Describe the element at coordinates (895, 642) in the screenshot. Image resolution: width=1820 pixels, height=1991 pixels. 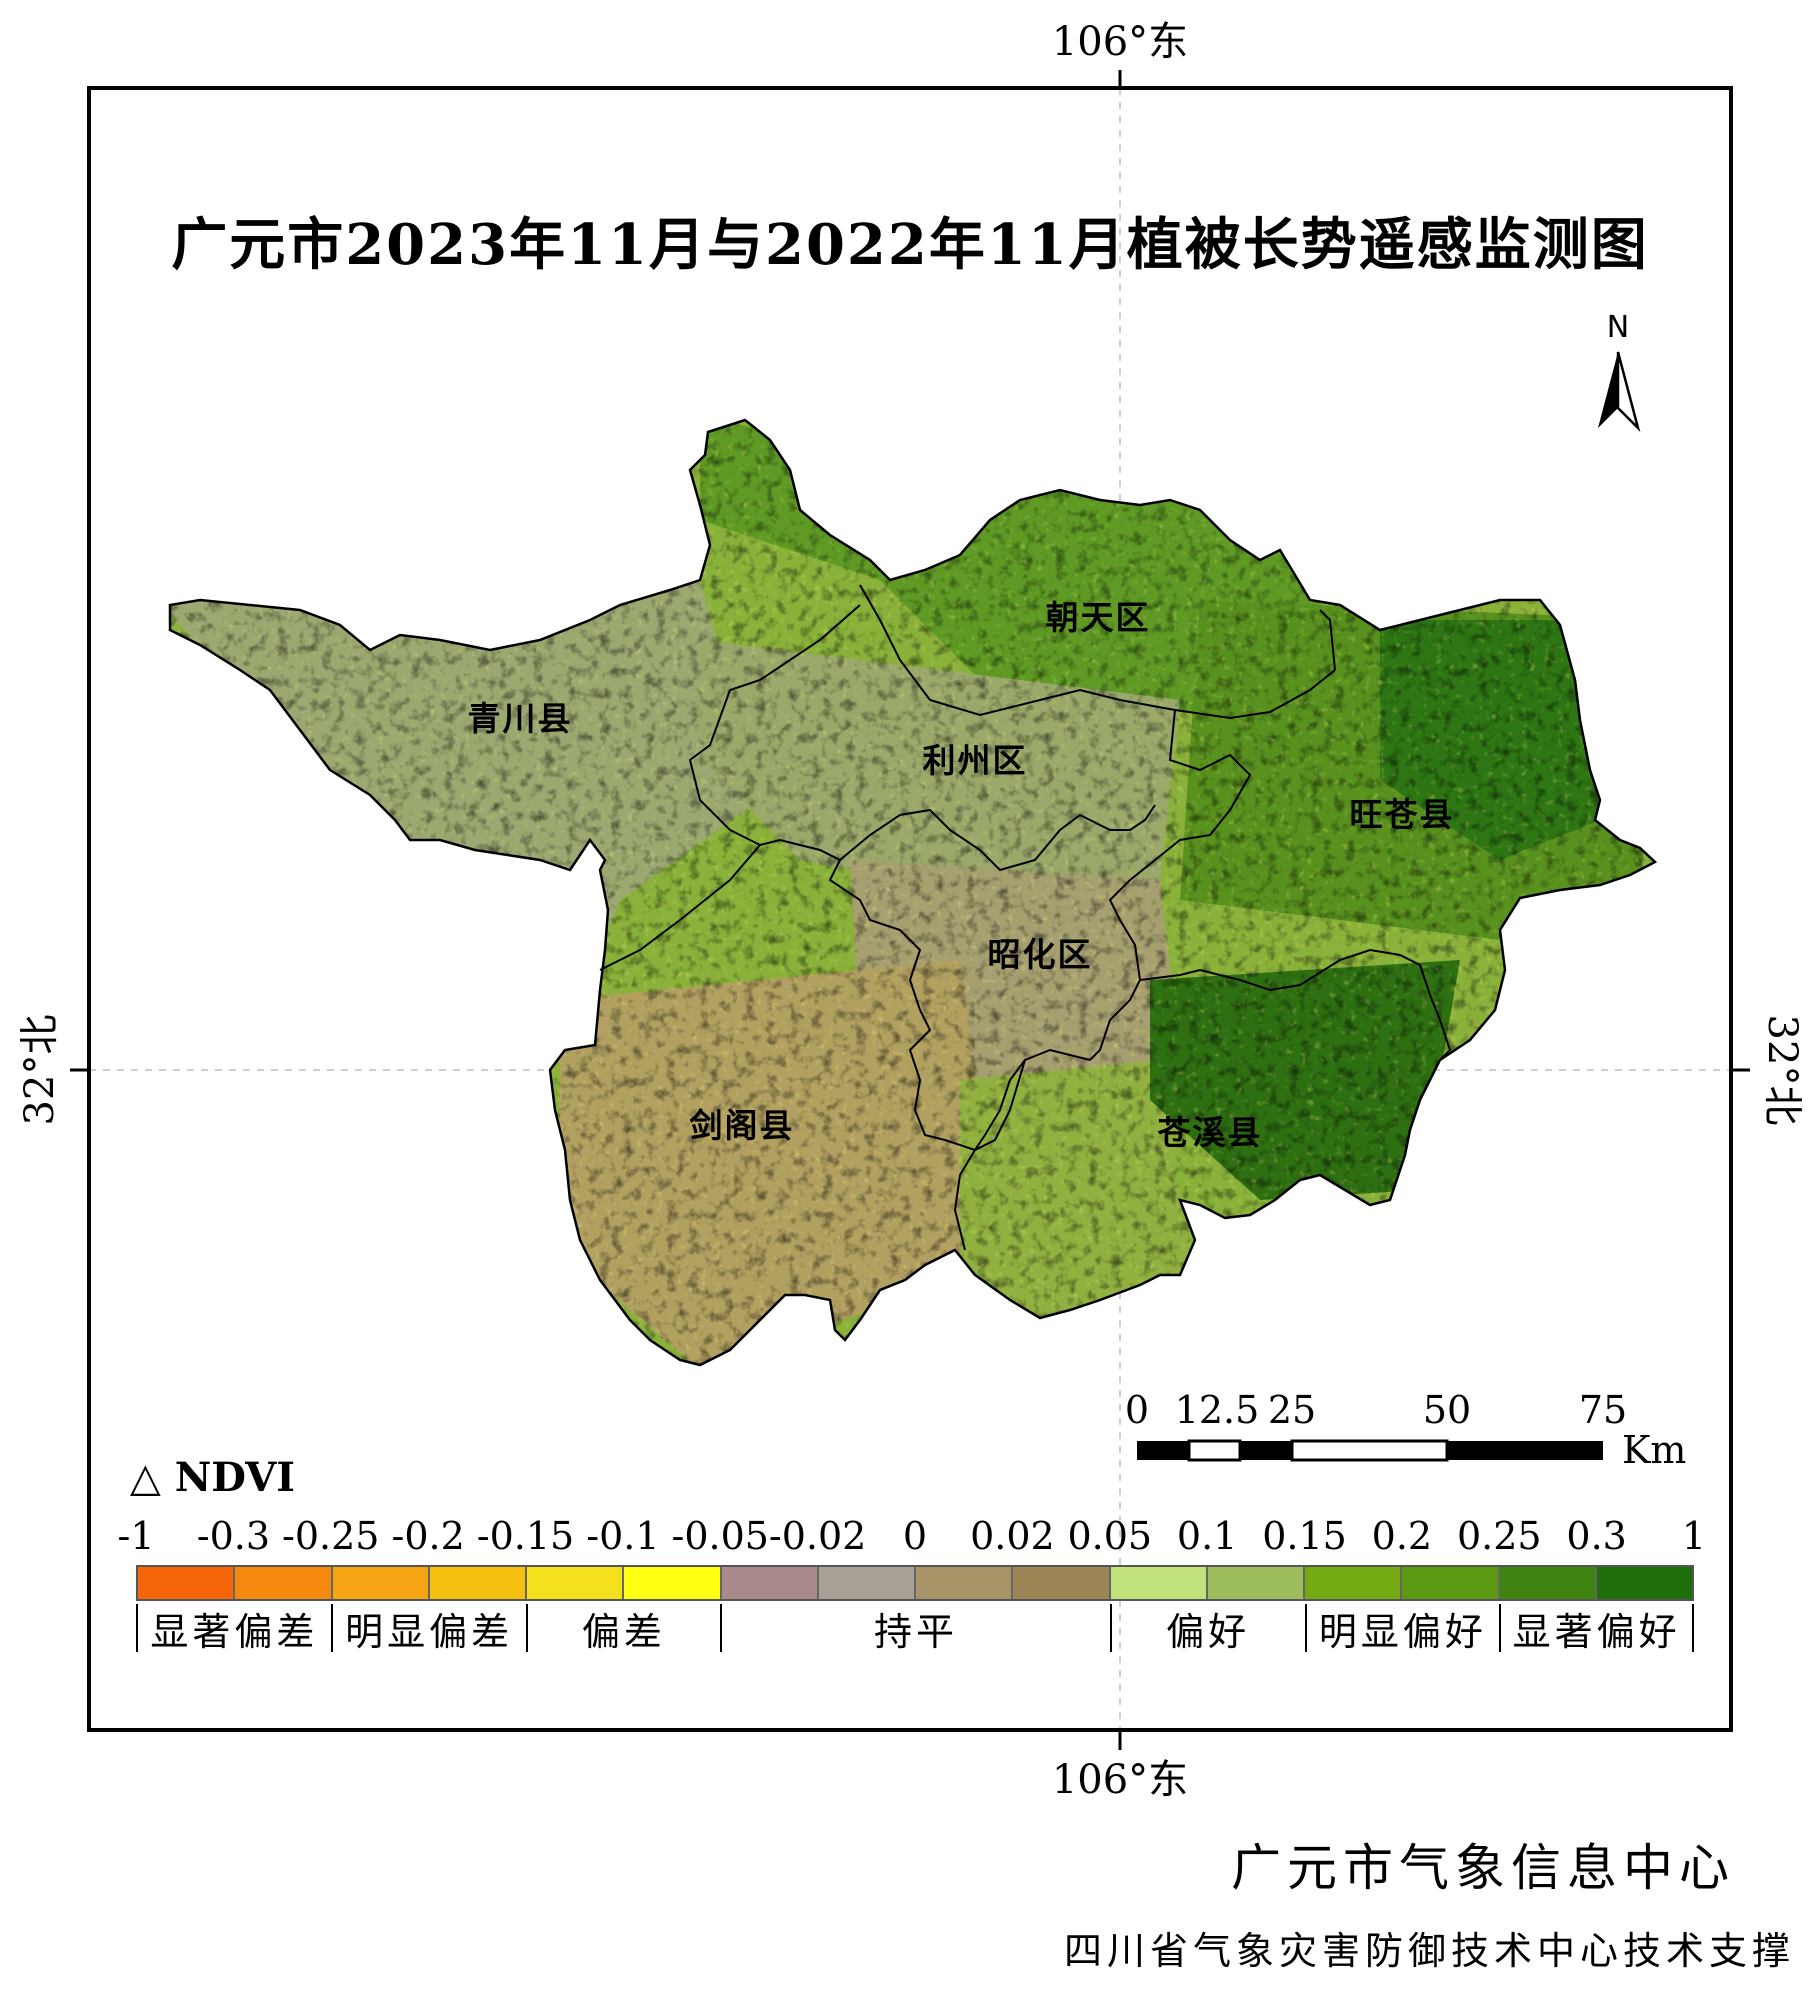
I see `boundary-chaotian-west` at that location.